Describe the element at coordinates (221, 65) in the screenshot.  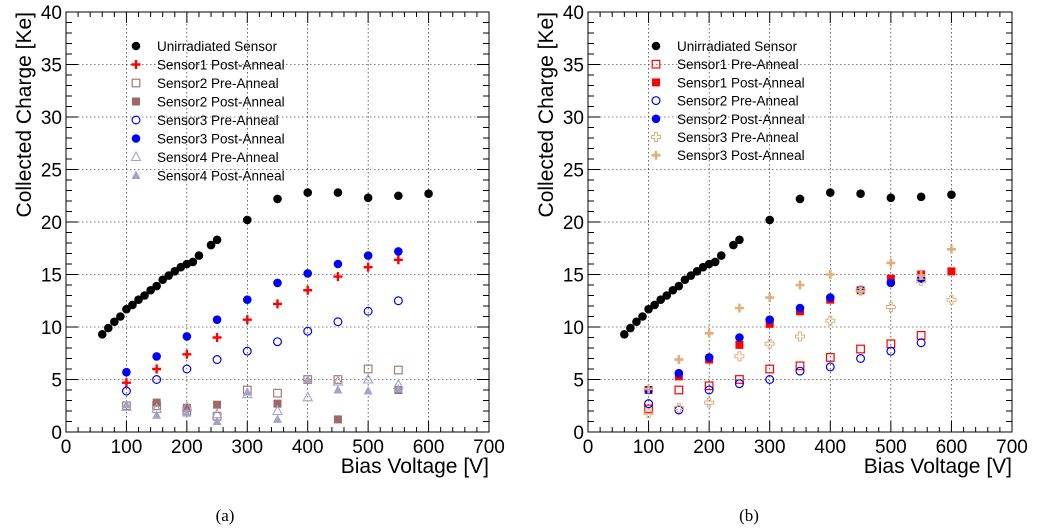
I see `legend-label: Sensor1 Post-Anneal` at that location.